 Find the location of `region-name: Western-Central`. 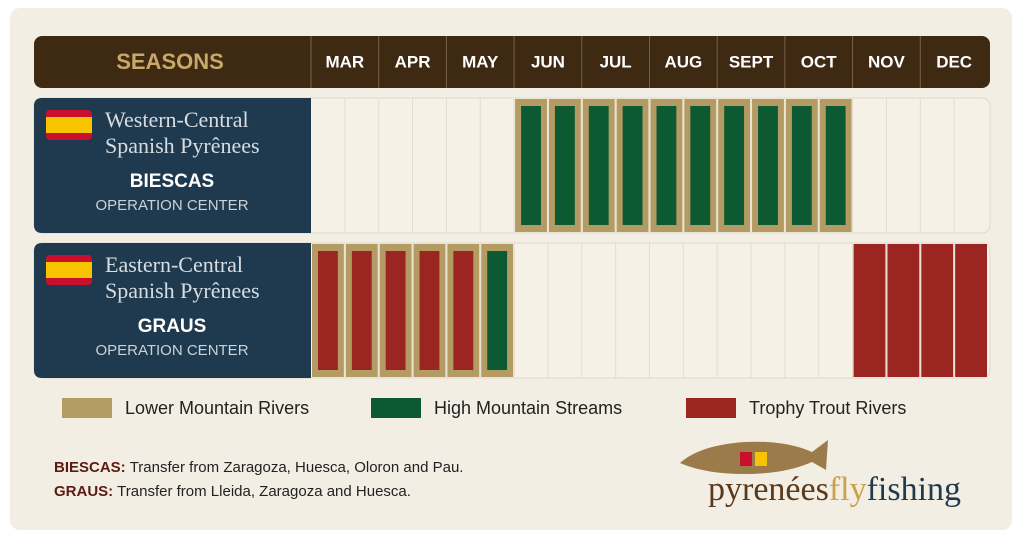

region-name: Western-Central is located at coordinates (177, 119).